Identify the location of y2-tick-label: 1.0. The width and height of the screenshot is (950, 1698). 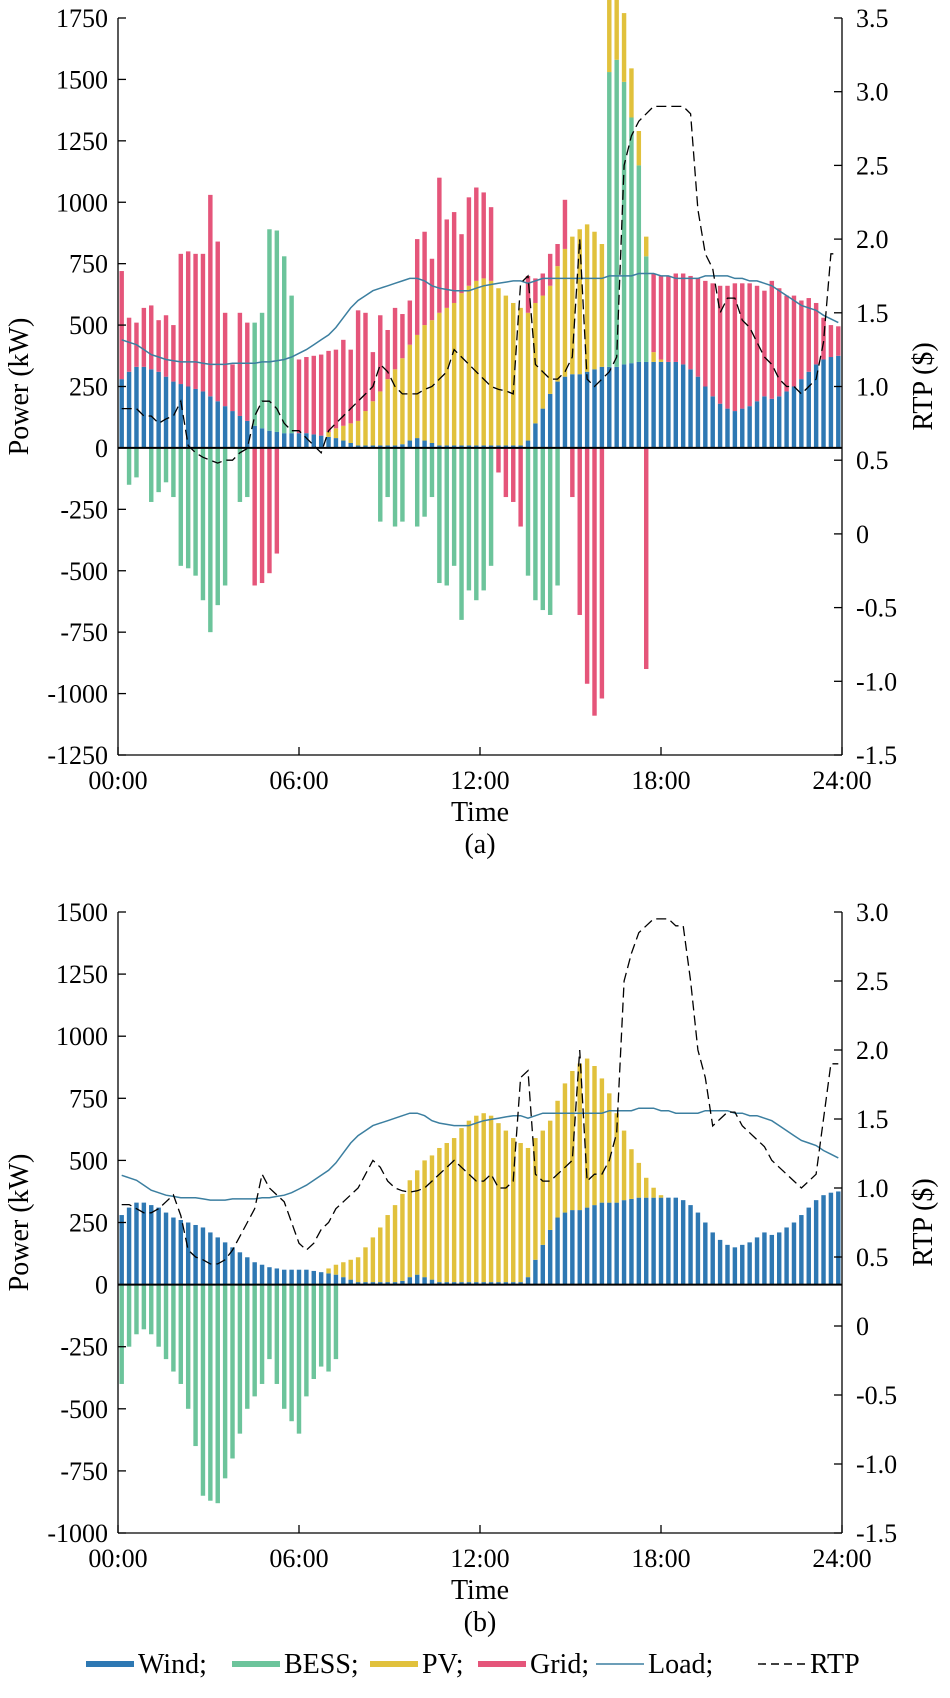
(872, 387).